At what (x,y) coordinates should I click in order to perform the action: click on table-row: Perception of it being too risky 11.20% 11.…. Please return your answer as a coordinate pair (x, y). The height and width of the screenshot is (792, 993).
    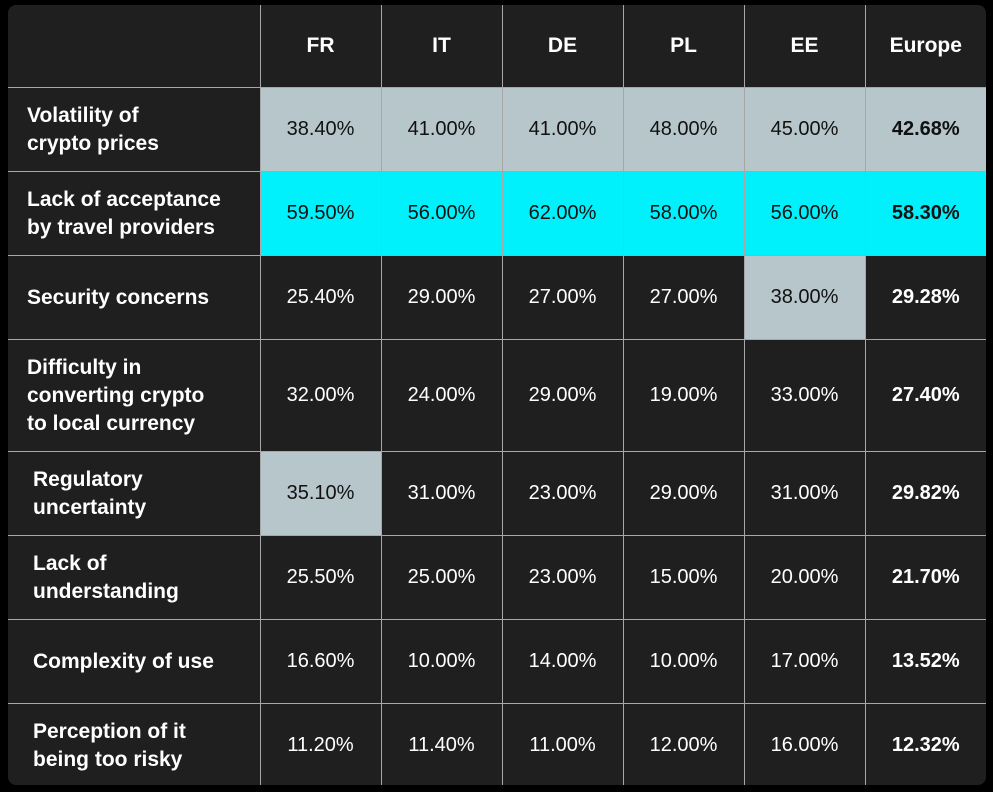
    Looking at the image, I should click on (497, 744).